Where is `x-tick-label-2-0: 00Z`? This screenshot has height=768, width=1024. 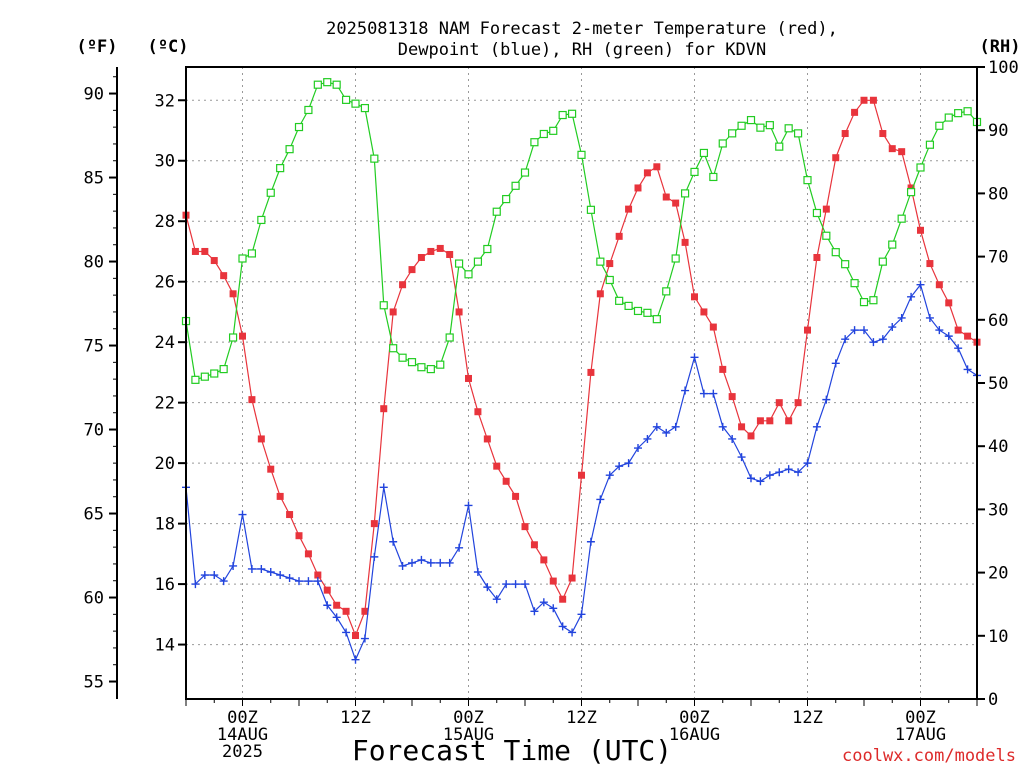 x-tick-label-2-0: 00Z is located at coordinates (468, 718).